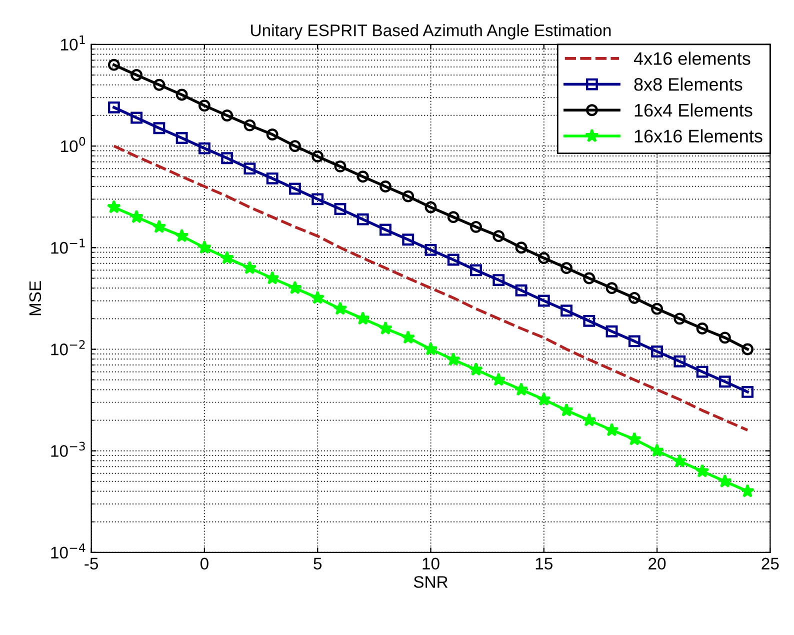 This screenshot has width=794, height=635. Describe the element at coordinates (68, 449) in the screenshot. I see `y-tick-label: 10$^{−3}$` at that location.